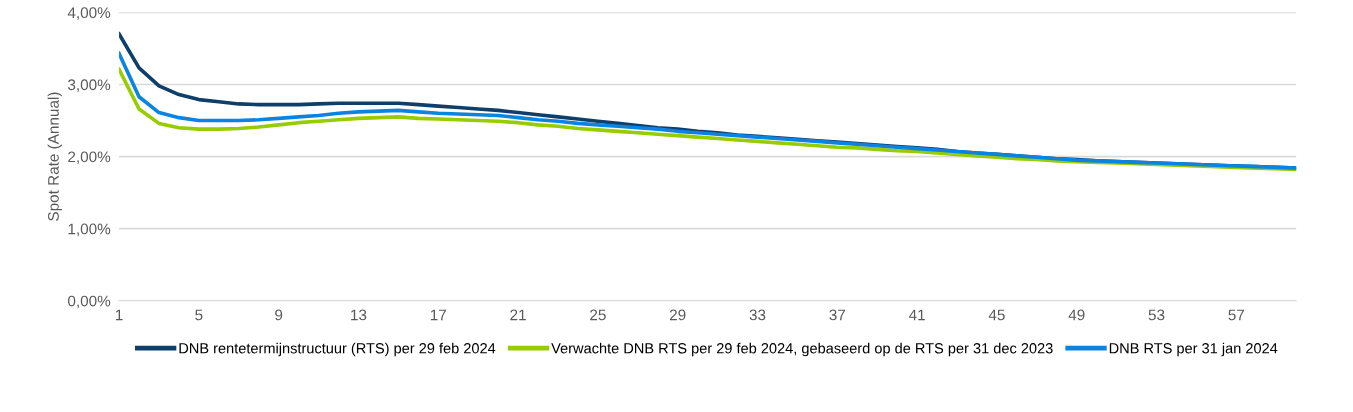  What do you see at coordinates (89, 85) in the screenshot?
I see `y-tick-label: 3,00%` at bounding box center [89, 85].